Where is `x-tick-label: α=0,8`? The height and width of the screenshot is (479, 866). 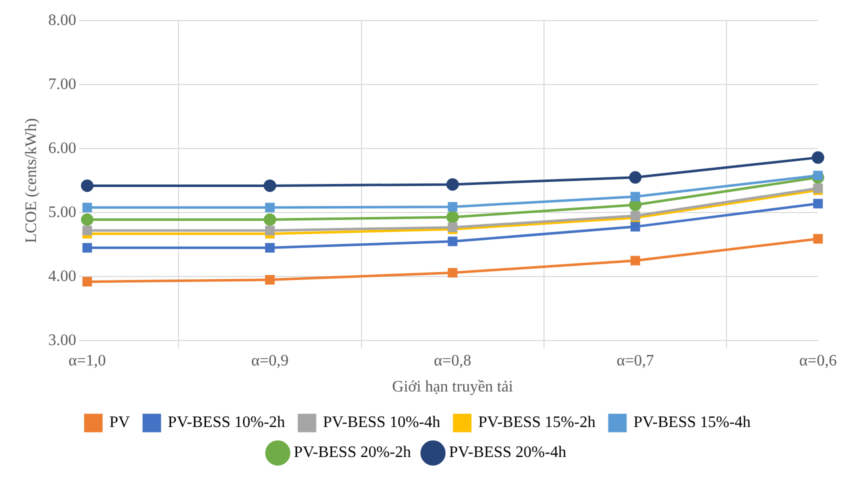
x-tick-label: α=0,8 is located at coordinates (453, 361).